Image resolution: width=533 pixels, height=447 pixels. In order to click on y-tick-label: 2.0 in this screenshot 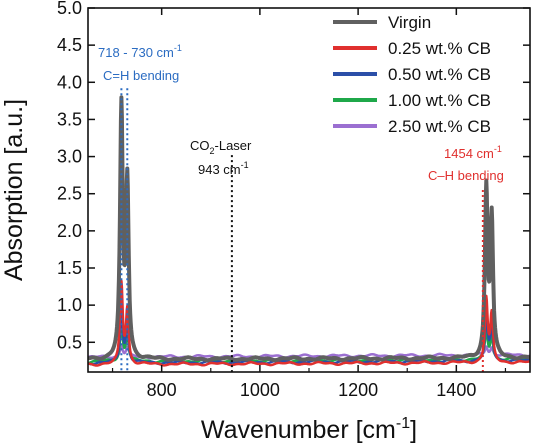, I will do `click(69, 231)`.